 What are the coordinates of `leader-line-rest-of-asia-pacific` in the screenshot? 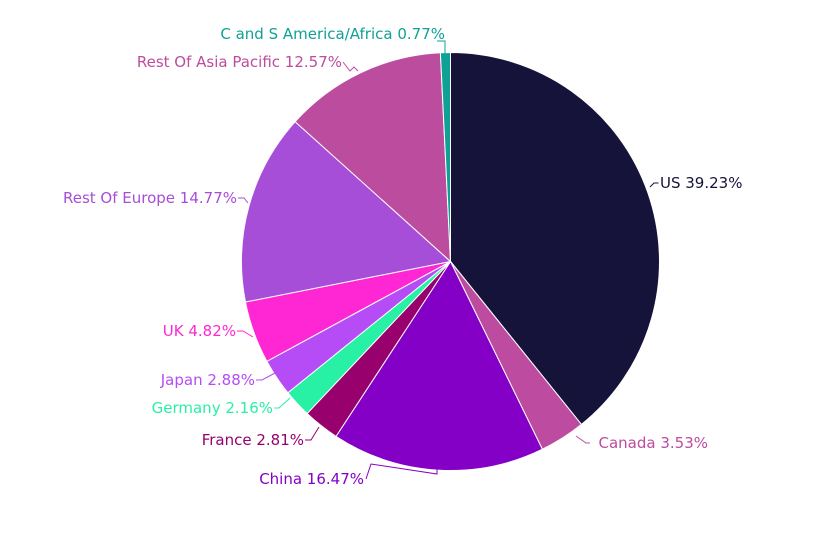 It's located at (350, 66).